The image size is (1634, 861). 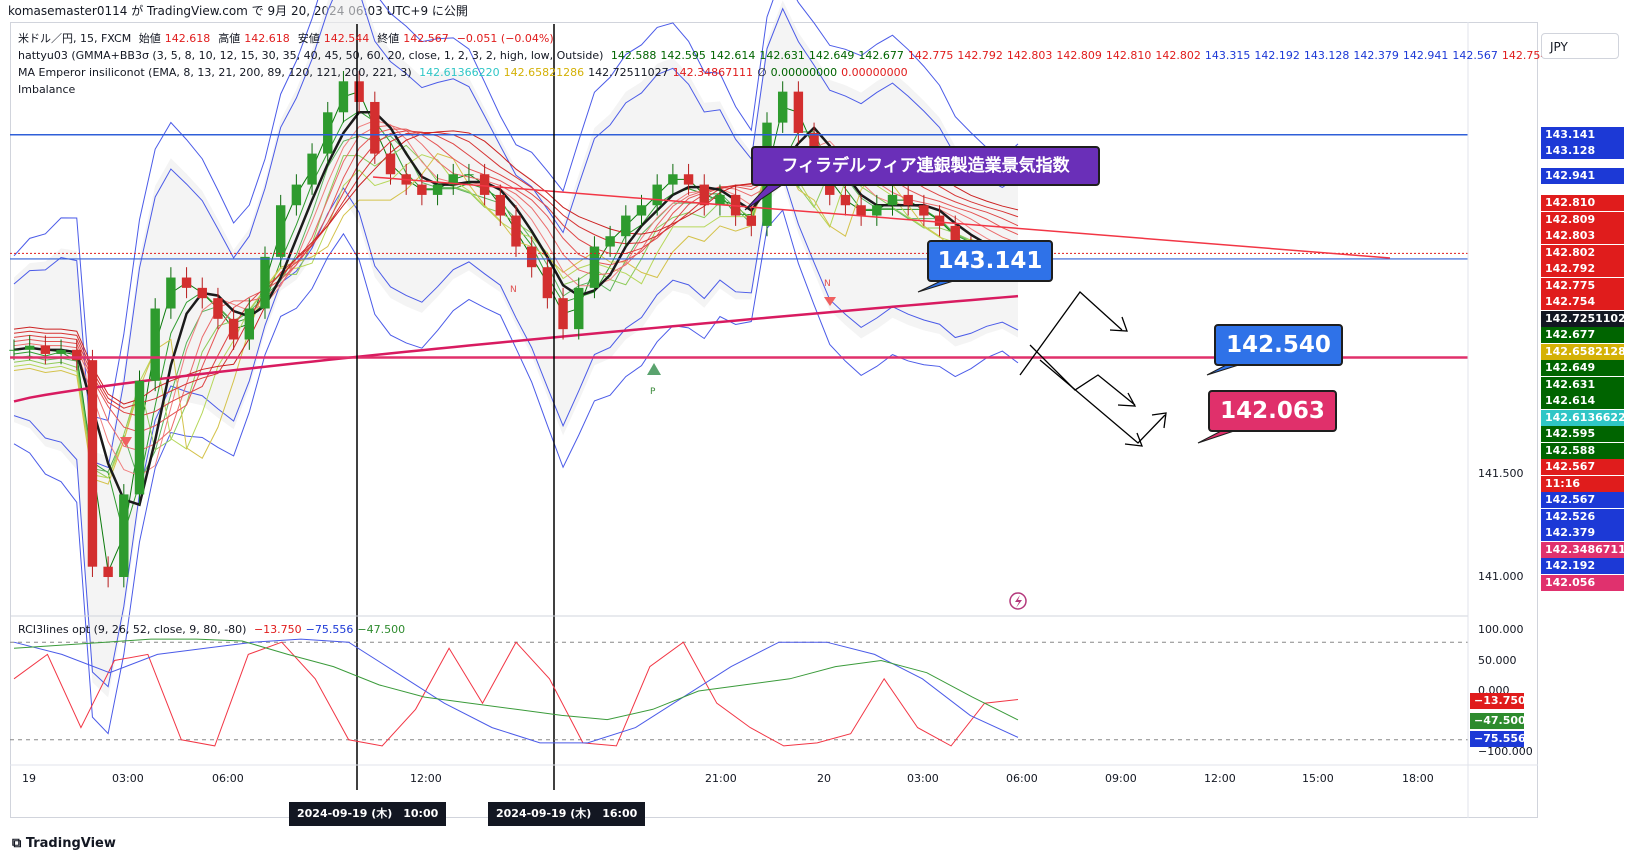 I want to click on price-label: 142.810, so click(x=1582, y=203).